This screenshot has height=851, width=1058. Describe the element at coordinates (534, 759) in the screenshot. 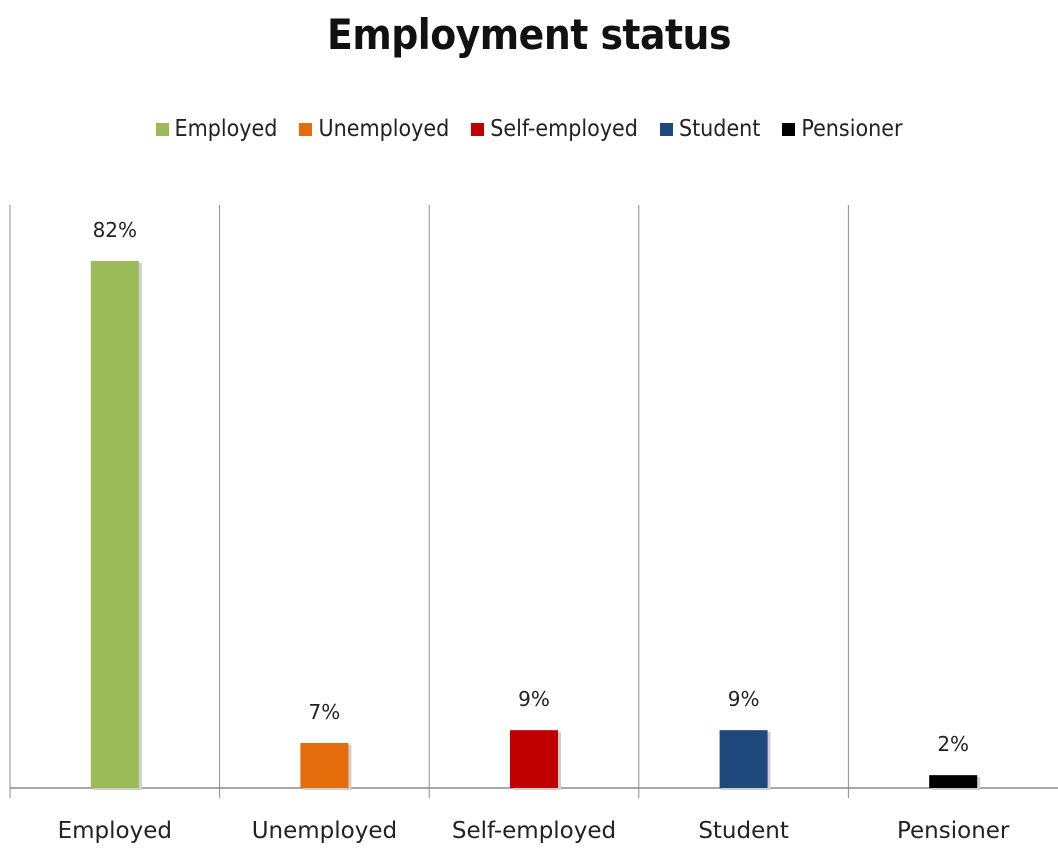

I see `bar-self-employed` at that location.